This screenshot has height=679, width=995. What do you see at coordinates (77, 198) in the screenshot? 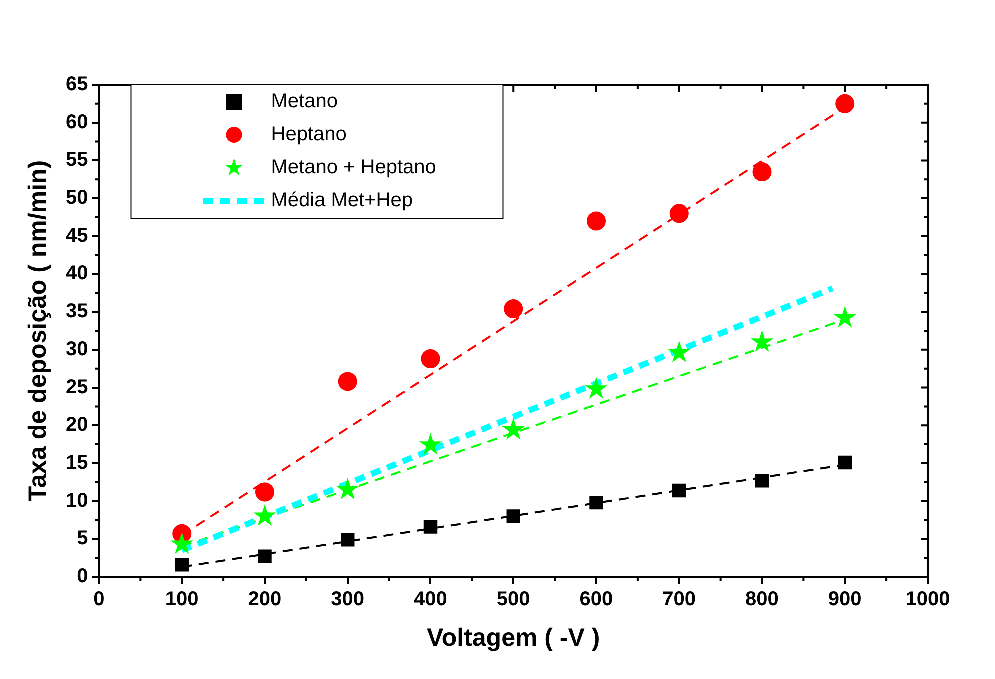
I see `y-tick-label: 50` at bounding box center [77, 198].